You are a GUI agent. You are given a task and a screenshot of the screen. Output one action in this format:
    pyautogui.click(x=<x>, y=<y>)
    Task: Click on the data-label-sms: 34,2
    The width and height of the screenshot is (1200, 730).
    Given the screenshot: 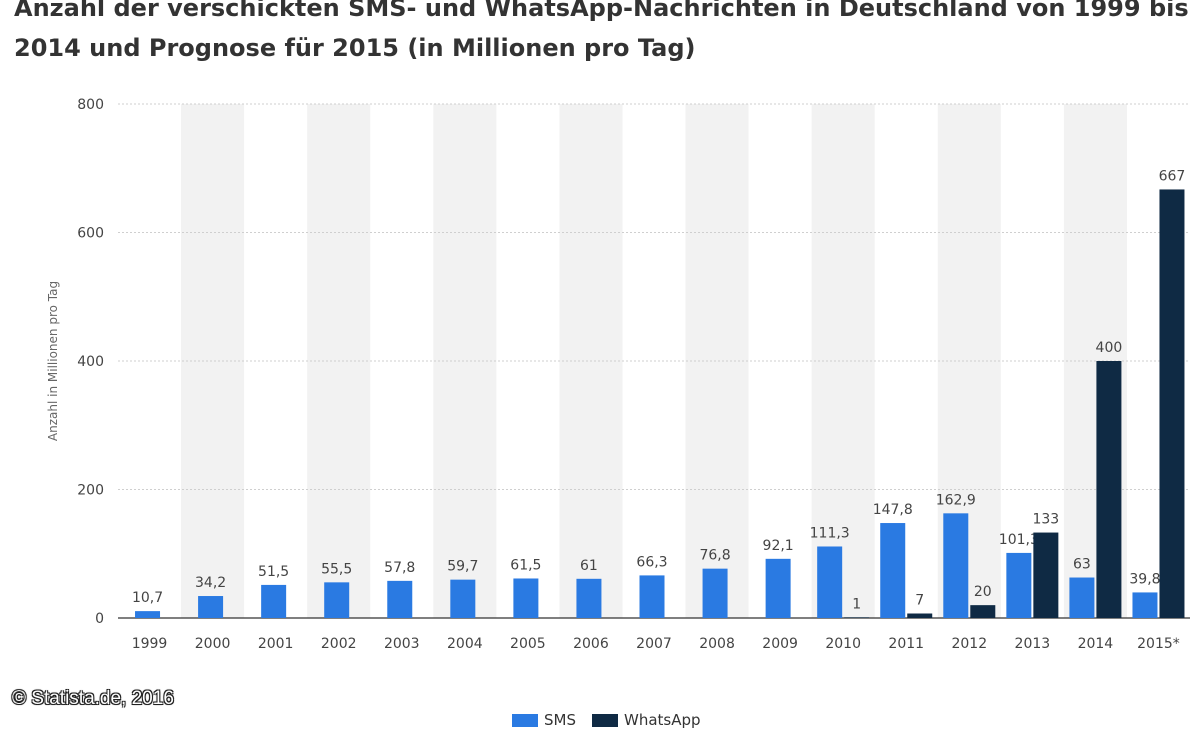 What is the action you would take?
    pyautogui.click(x=210, y=583)
    